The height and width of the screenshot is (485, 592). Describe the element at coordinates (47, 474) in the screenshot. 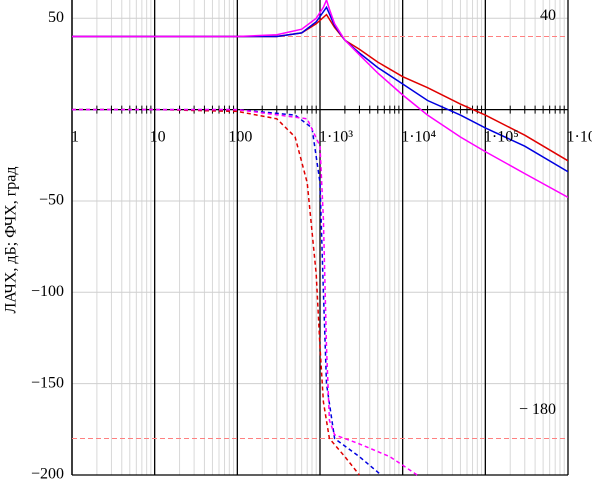

I see `y-tick-label: −200` at that location.